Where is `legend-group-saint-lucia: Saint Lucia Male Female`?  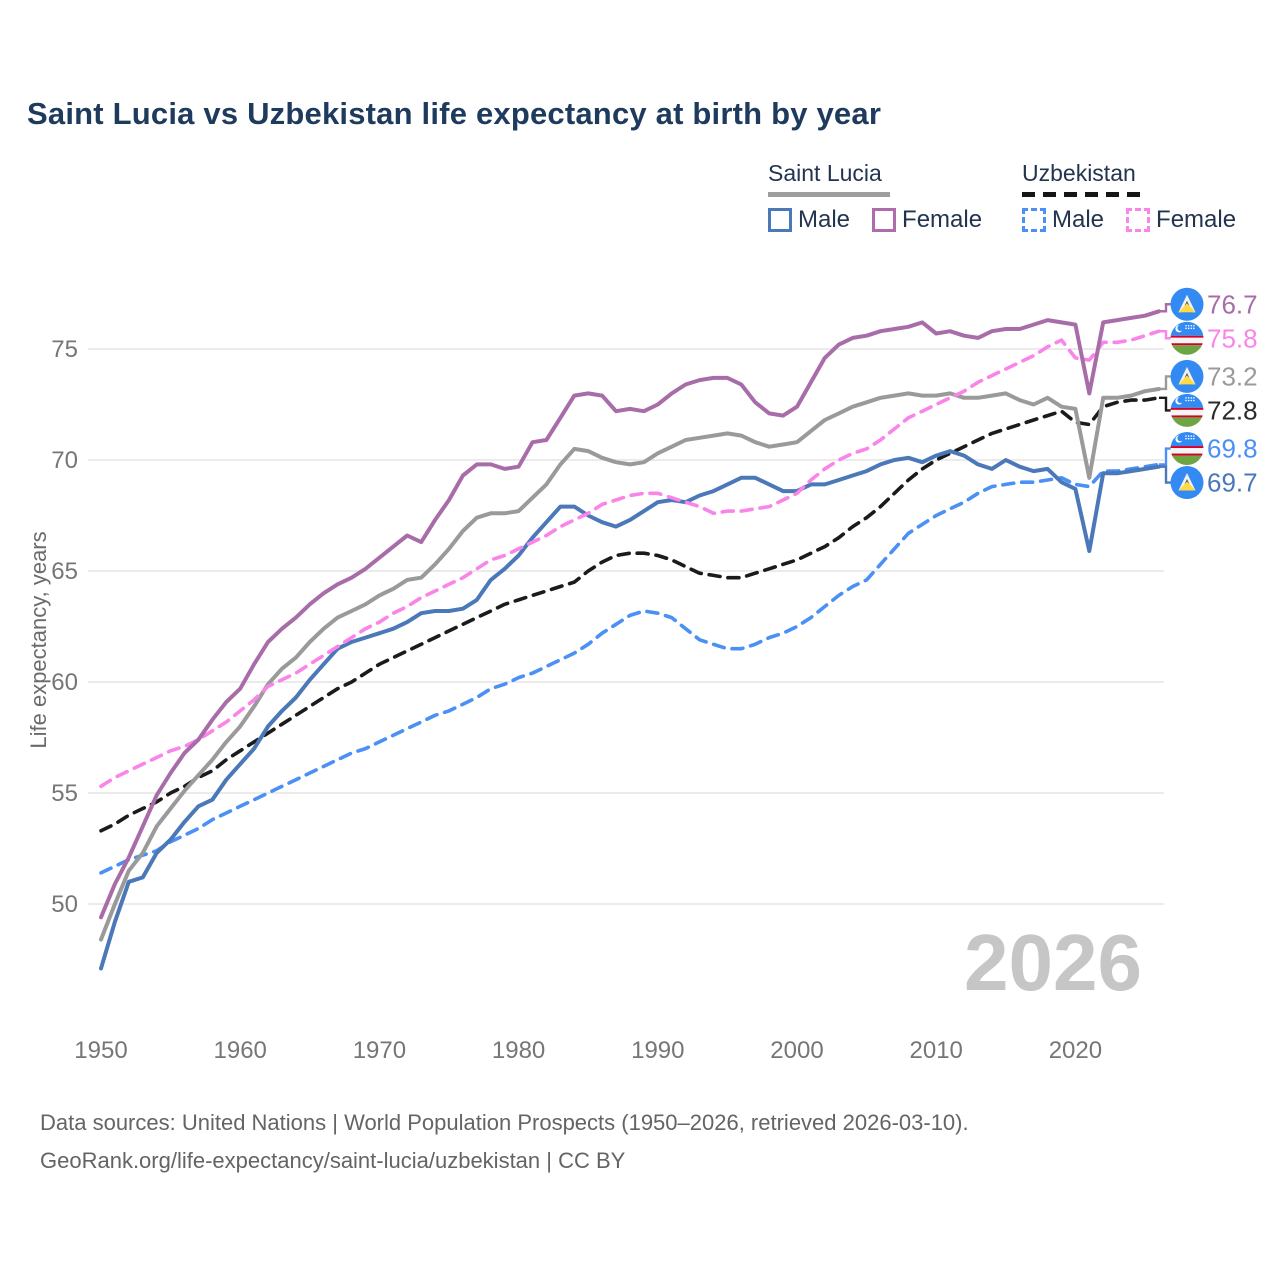 legend-group-saint-lucia: Saint Lucia Male Female is located at coordinates (886, 197).